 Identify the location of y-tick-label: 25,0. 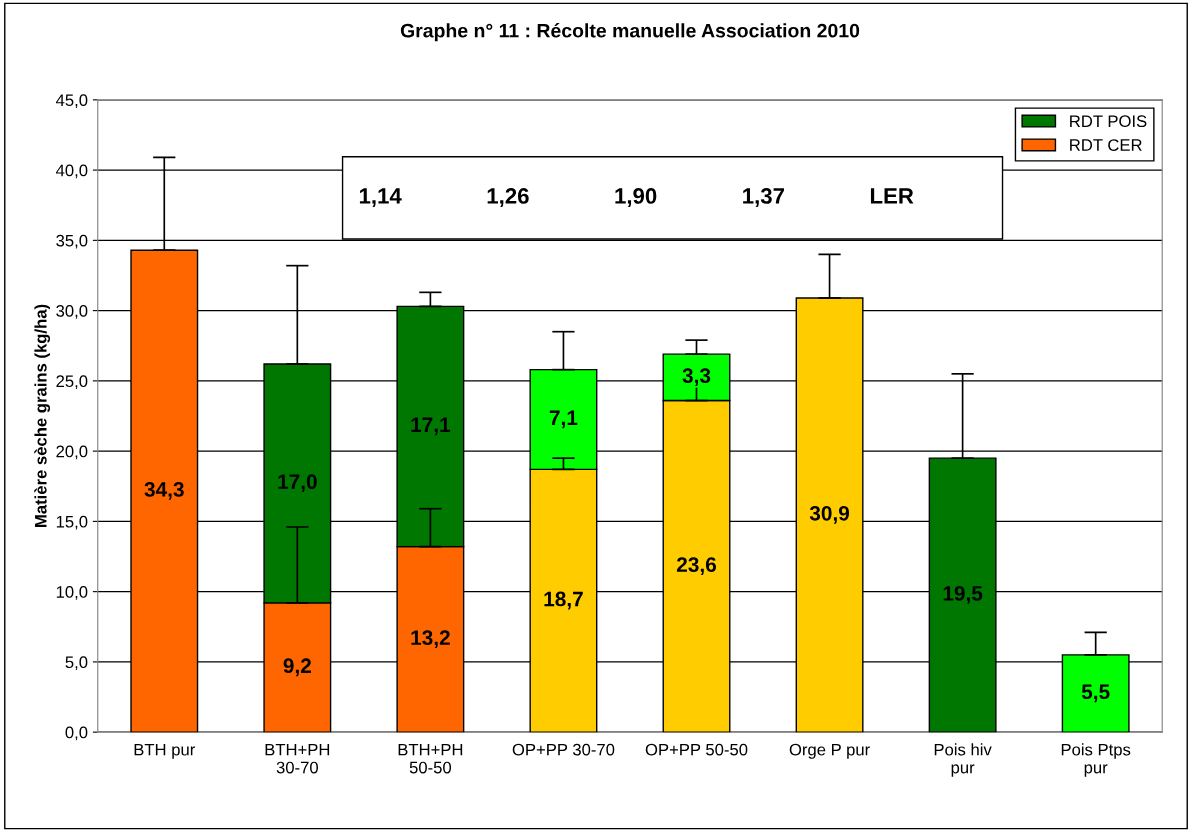
(72, 382).